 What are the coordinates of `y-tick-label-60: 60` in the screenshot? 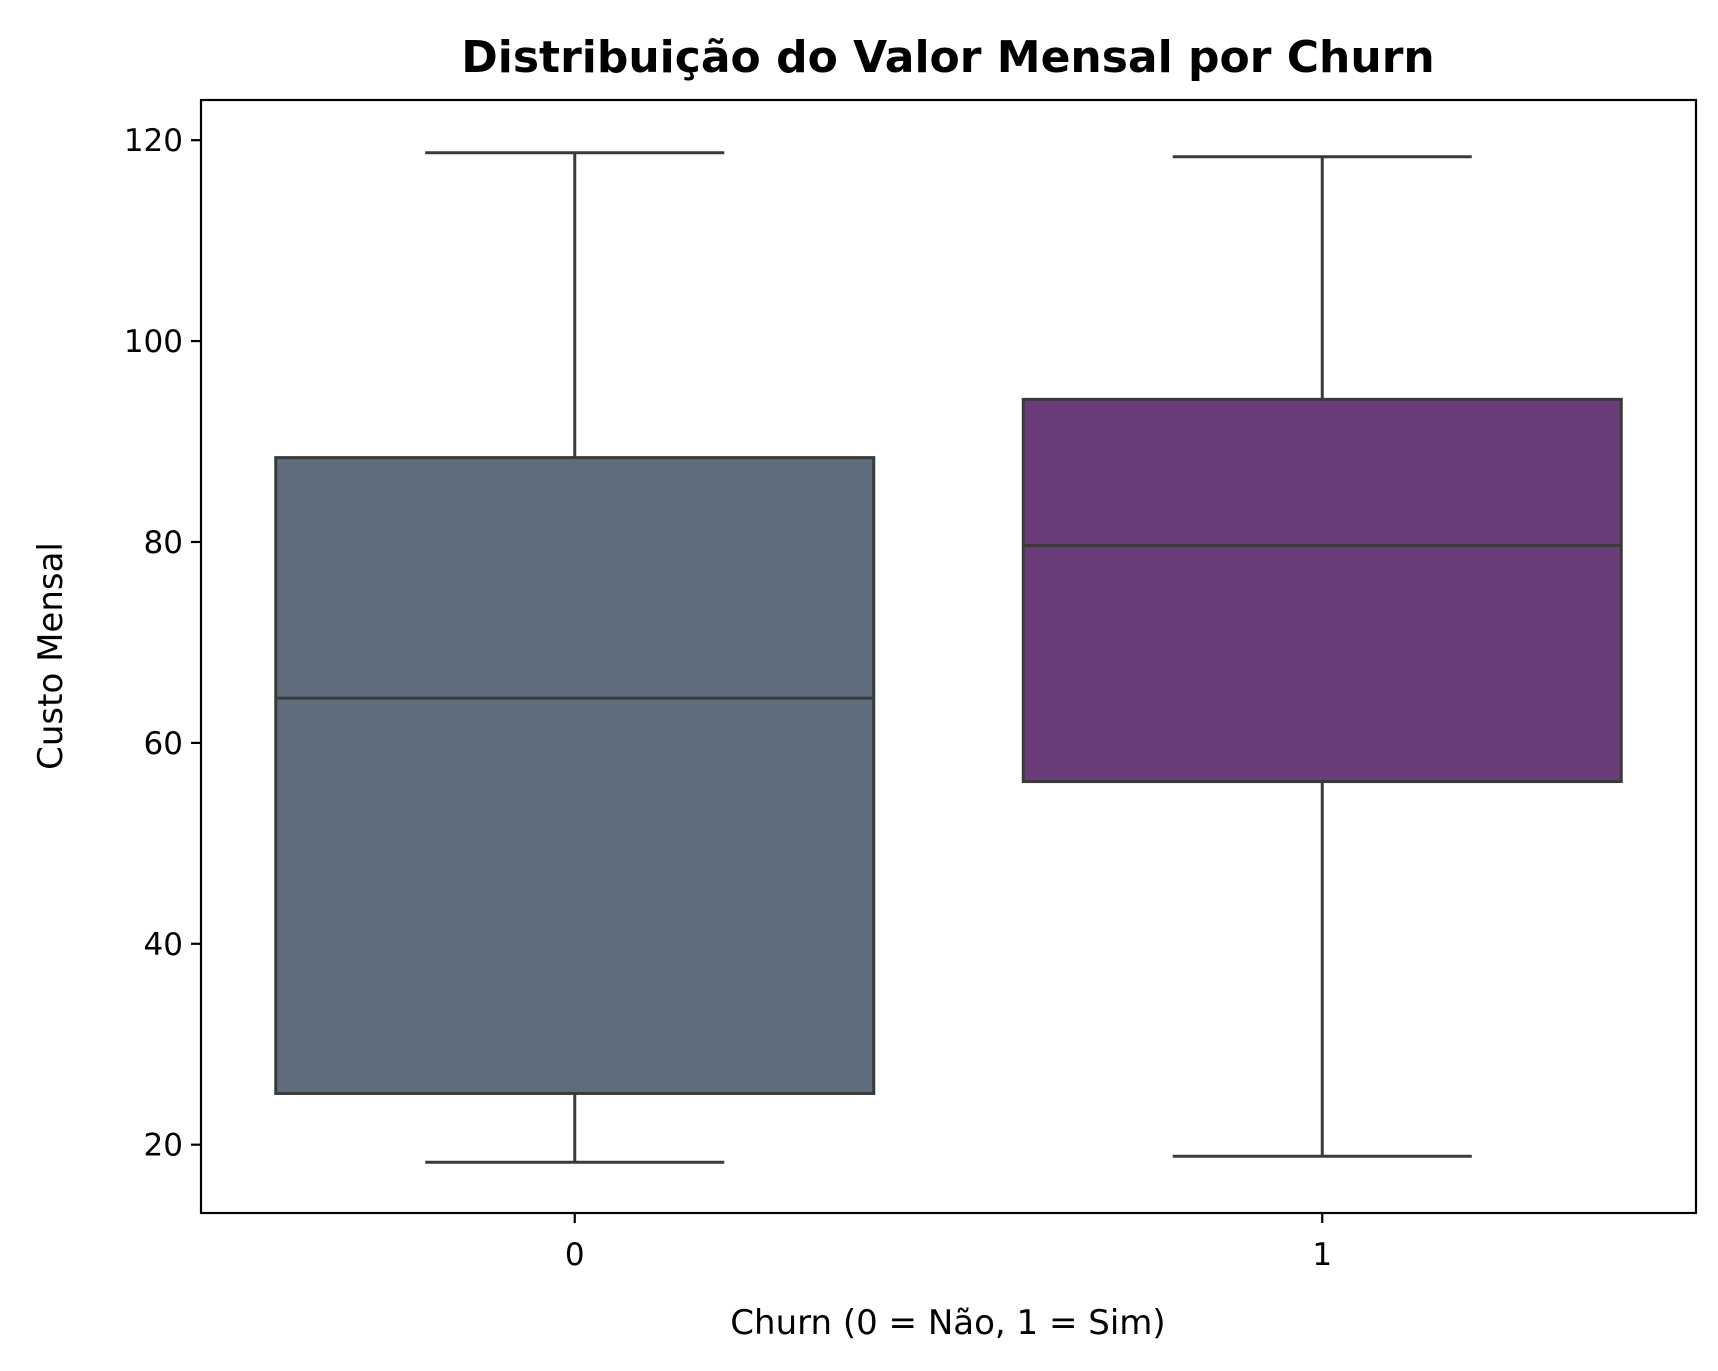 It's located at (163, 744).